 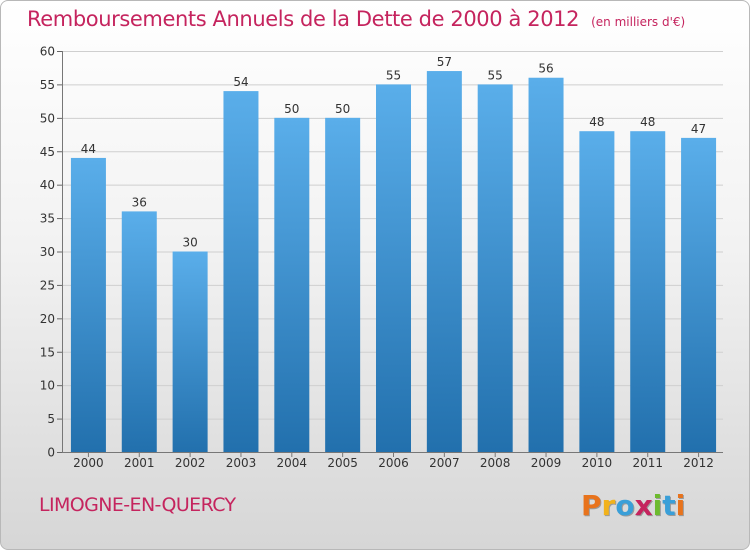 What do you see at coordinates (546, 463) in the screenshot?
I see `x-tick-label: 2009` at bounding box center [546, 463].